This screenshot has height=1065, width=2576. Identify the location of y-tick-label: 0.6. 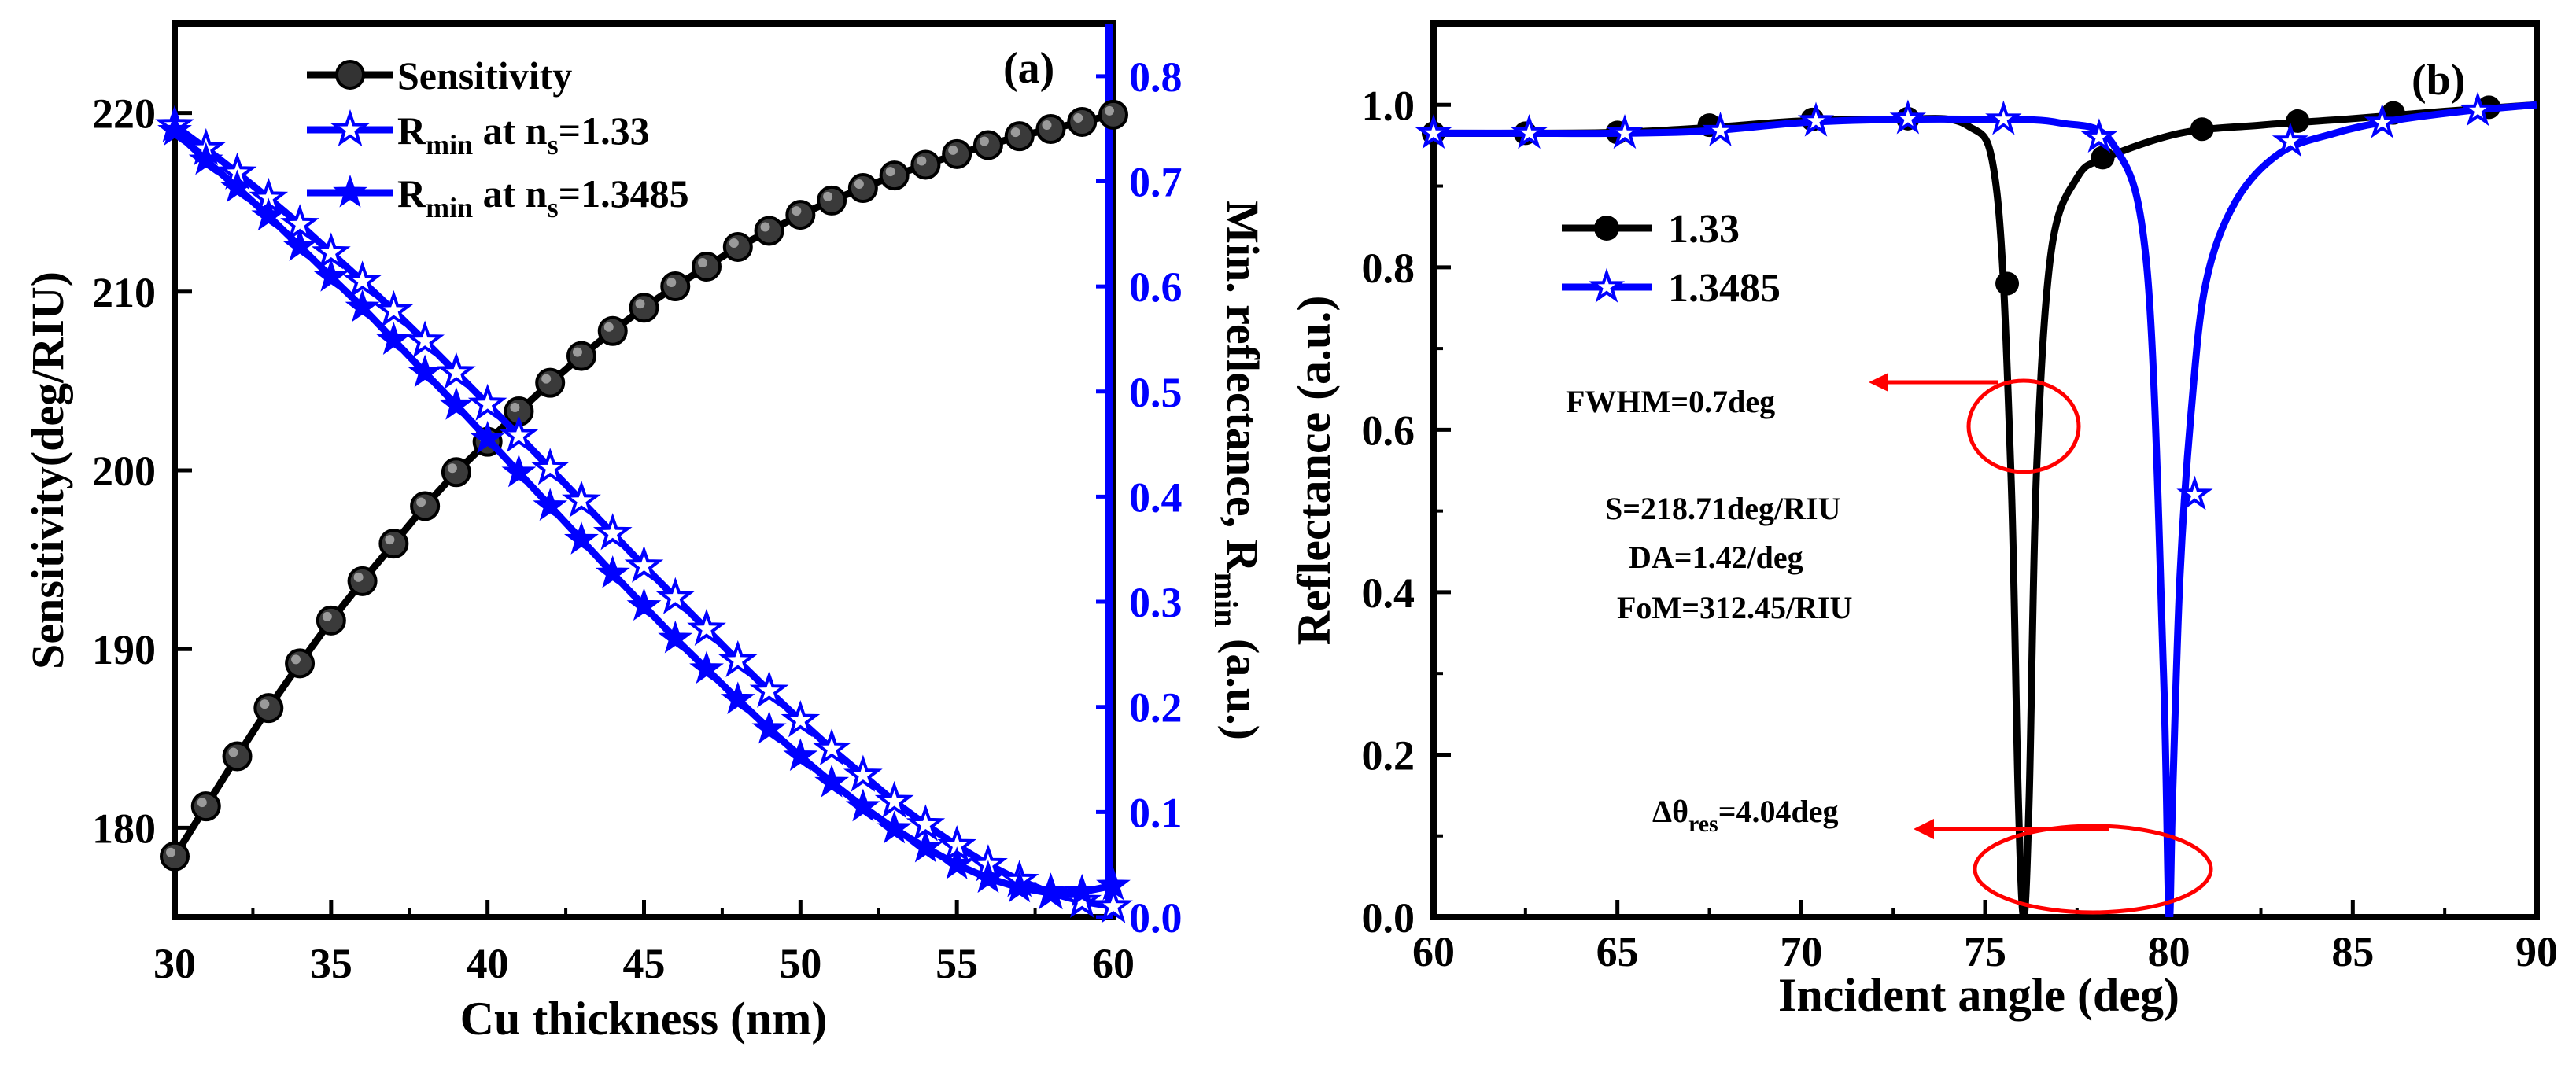
(1388, 430).